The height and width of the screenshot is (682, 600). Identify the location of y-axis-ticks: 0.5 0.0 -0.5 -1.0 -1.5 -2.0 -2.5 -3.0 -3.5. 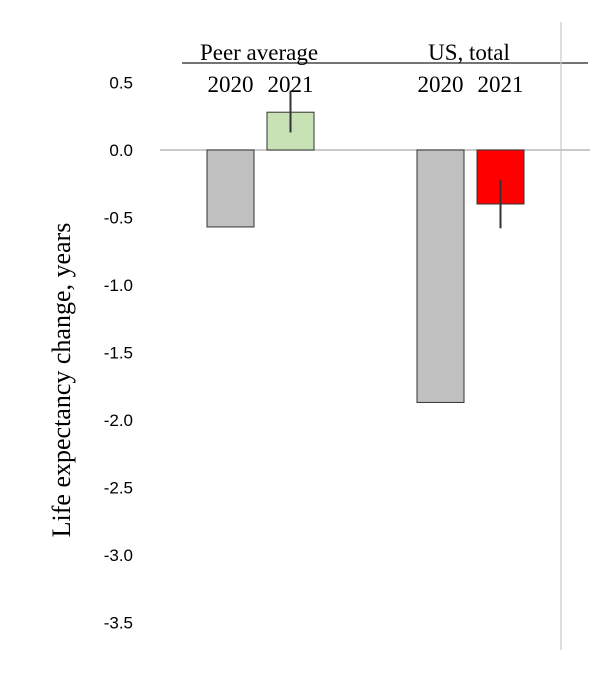
(118, 353).